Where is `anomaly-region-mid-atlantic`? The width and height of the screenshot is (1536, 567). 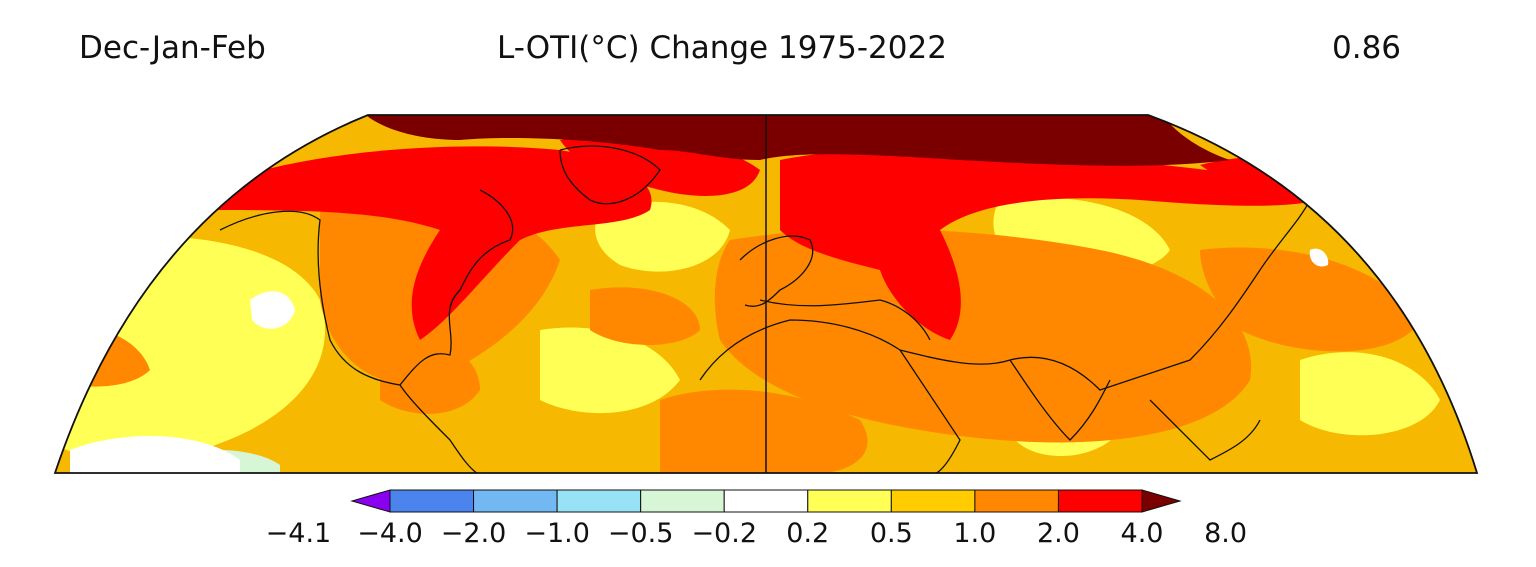
anomaly-region-mid-atlantic is located at coordinates (645, 316).